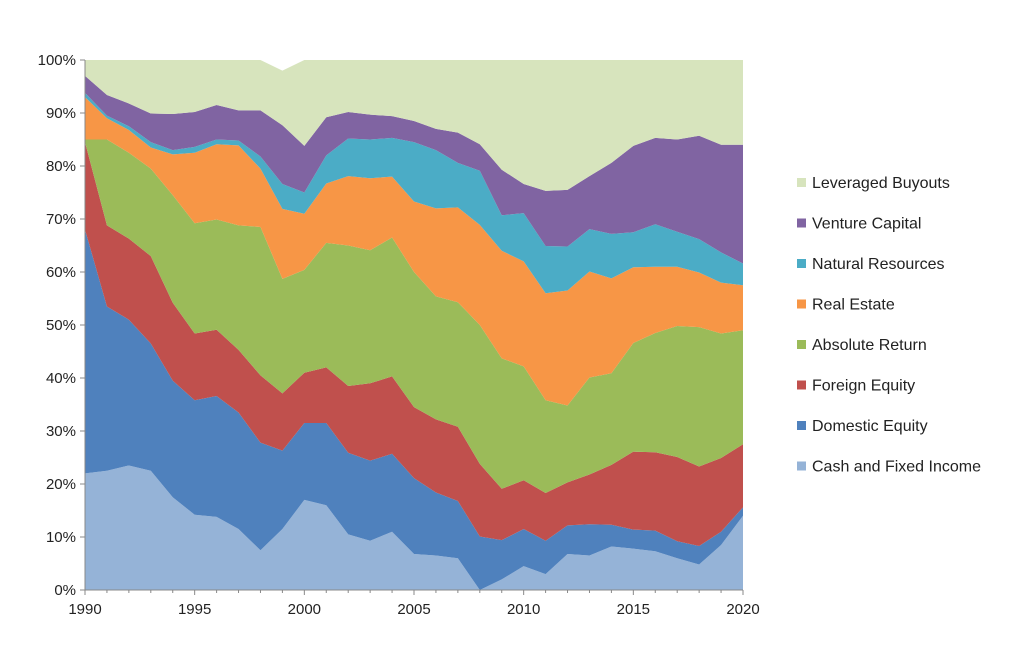 The image size is (1028, 670). Describe the element at coordinates (61, 113) in the screenshot. I see `y-tick-label: 90%` at that location.